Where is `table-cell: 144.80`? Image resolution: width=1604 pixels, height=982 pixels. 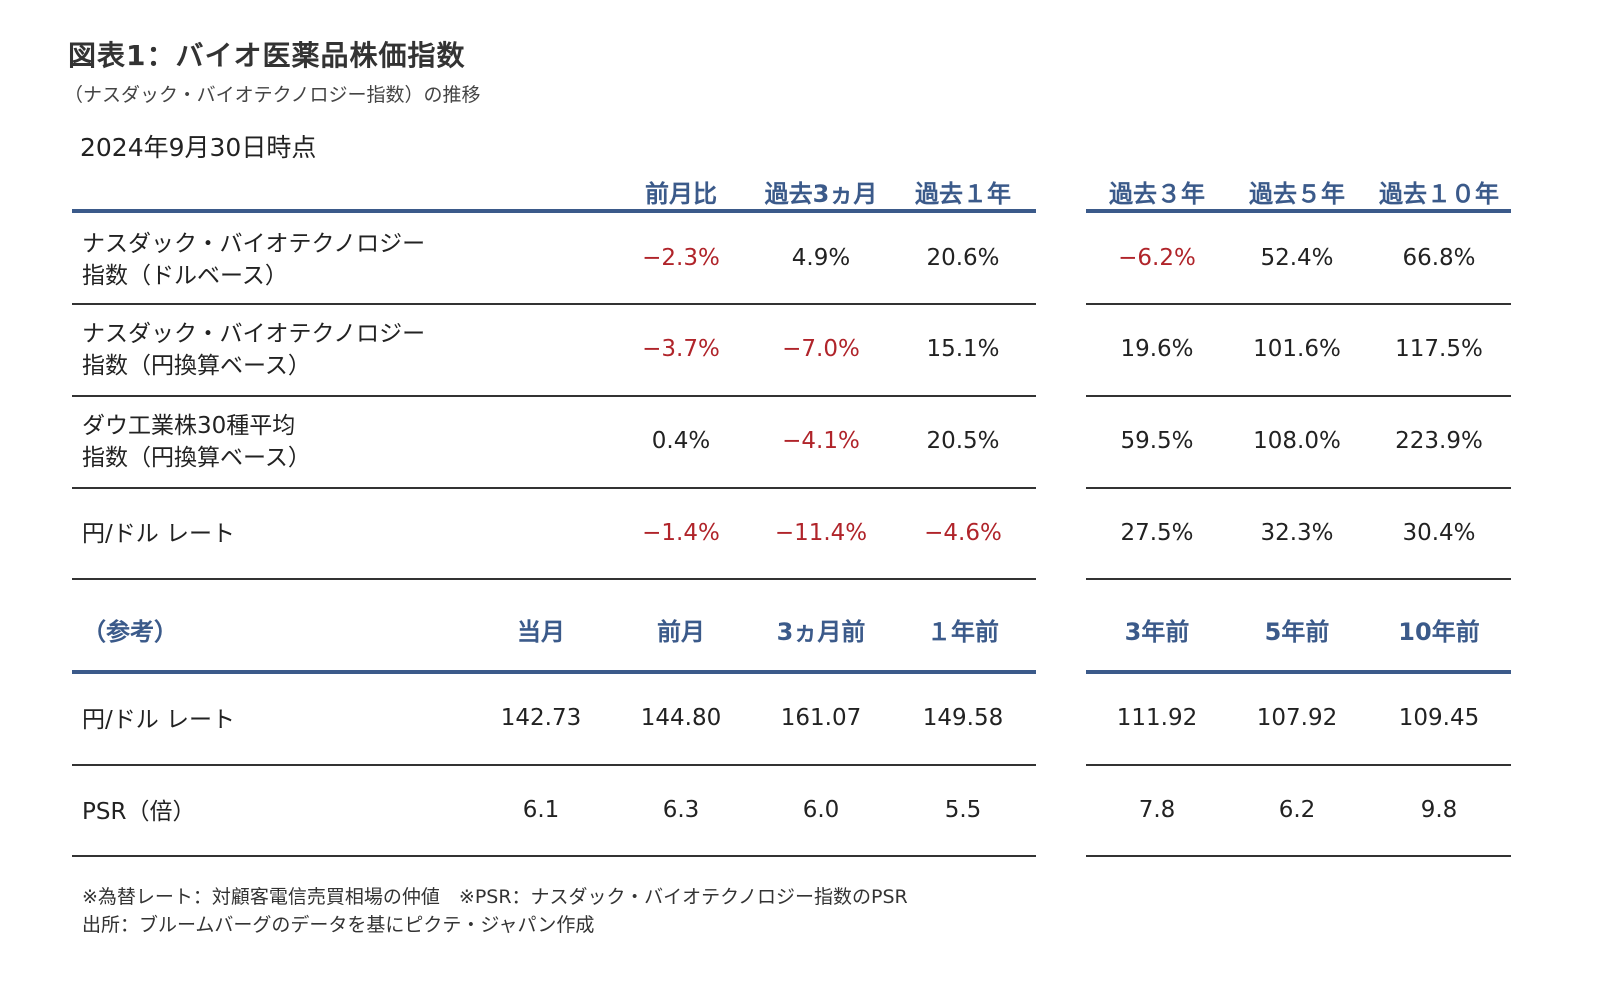 table-cell: 144.80 is located at coordinates (681, 718).